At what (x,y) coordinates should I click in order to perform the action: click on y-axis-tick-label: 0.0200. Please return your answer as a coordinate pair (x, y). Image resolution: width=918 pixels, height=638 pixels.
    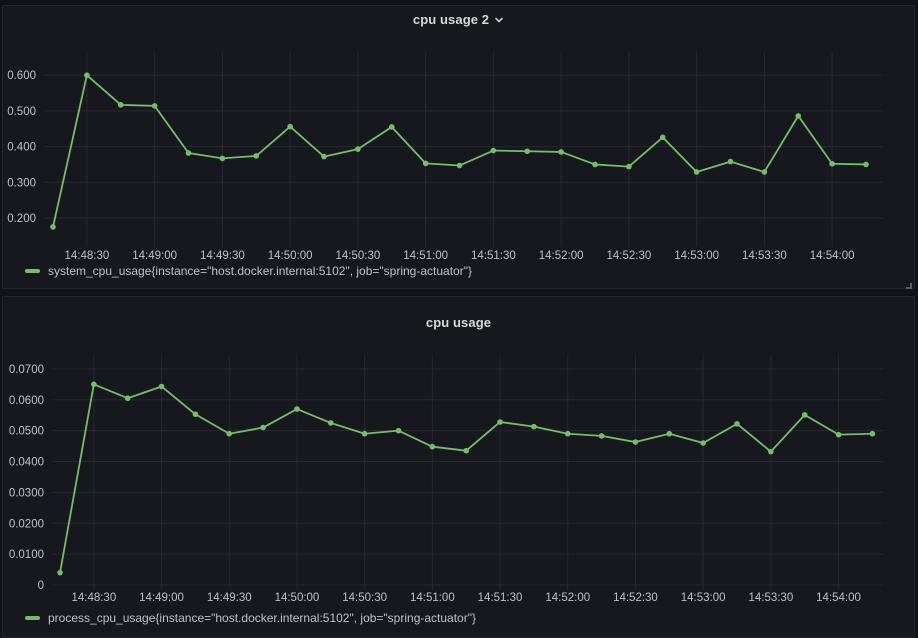
    Looking at the image, I should click on (26, 524).